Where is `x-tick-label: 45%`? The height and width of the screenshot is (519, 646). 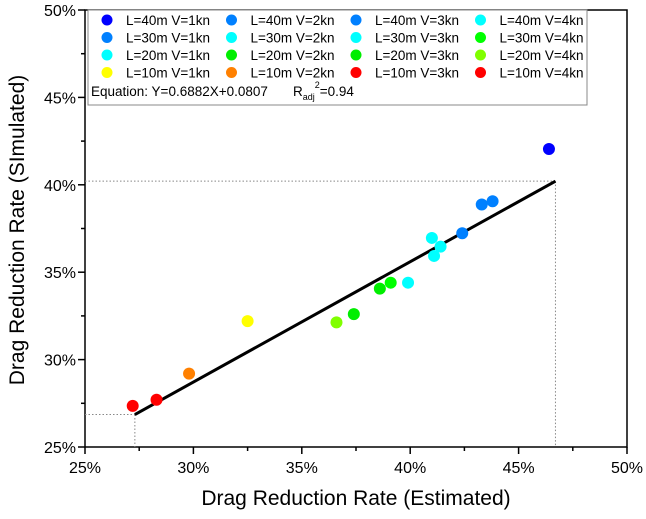 x-tick-label: 45% is located at coordinates (519, 468).